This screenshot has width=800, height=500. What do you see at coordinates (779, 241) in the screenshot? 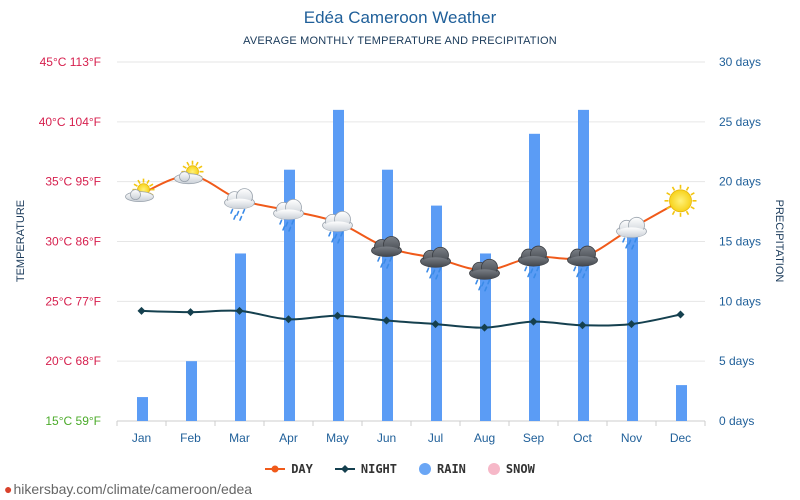
I see `y-right-axis-title: PRECIPITATION` at bounding box center [779, 241].